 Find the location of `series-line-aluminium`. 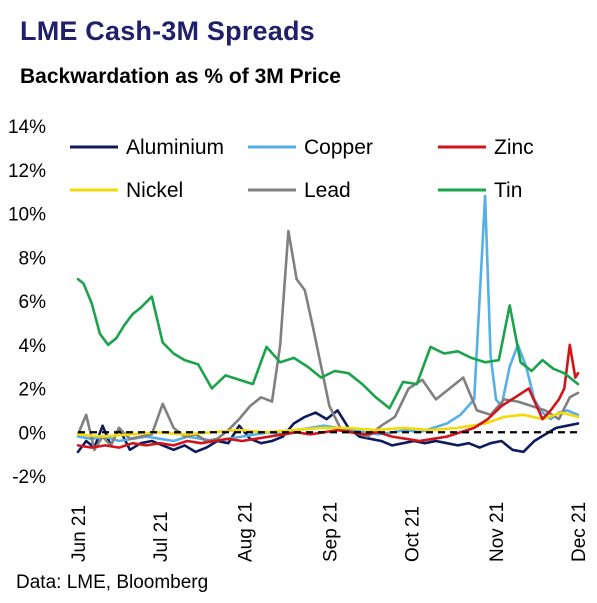

series-line-aluminium is located at coordinates (328, 431).